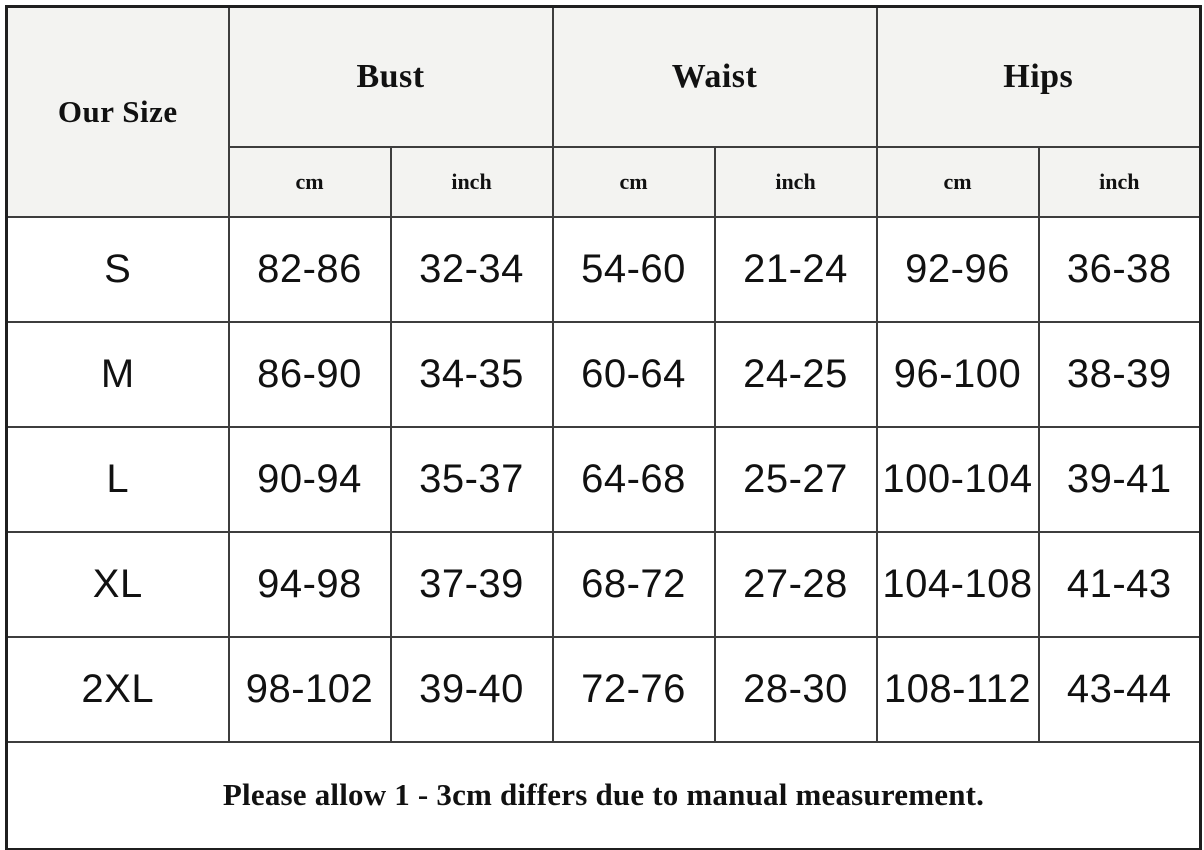  Describe the element at coordinates (633, 479) in the screenshot. I see `value-cell-waist-cm: 64-68` at that location.